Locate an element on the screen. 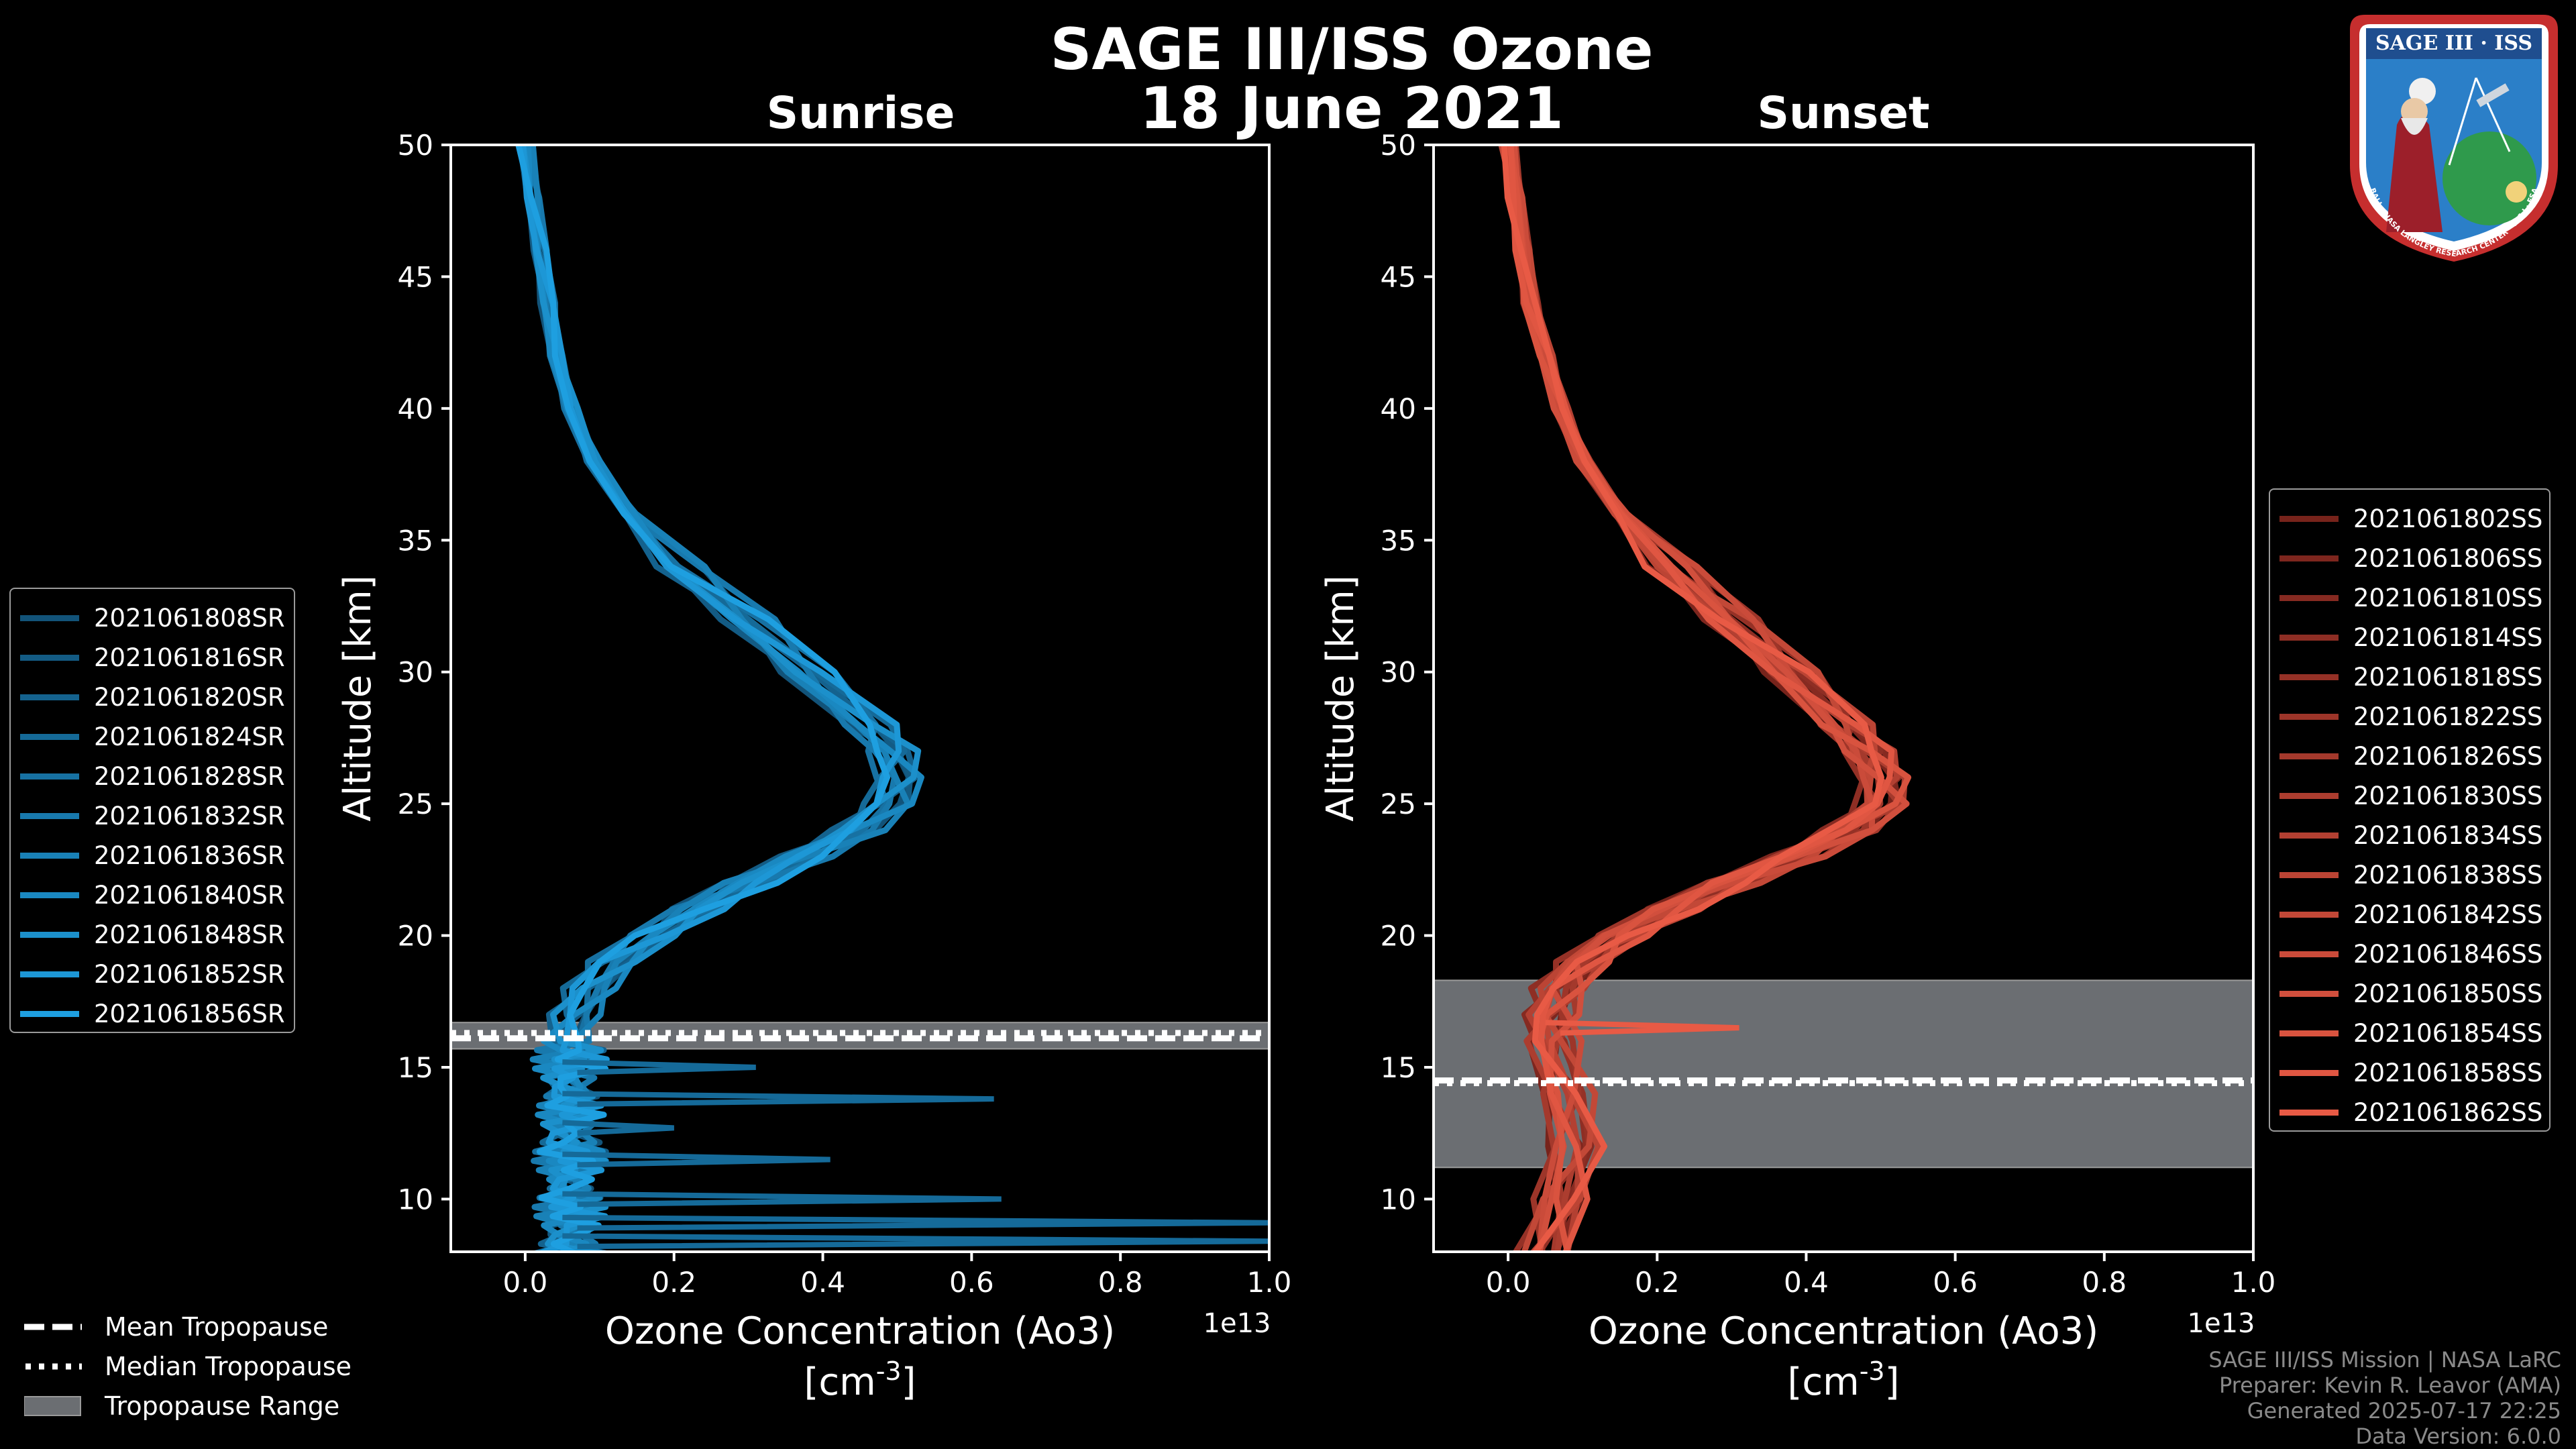 This screenshot has width=2576, height=1449. legend-label: 2021061858SS is located at coordinates (2448, 1073).